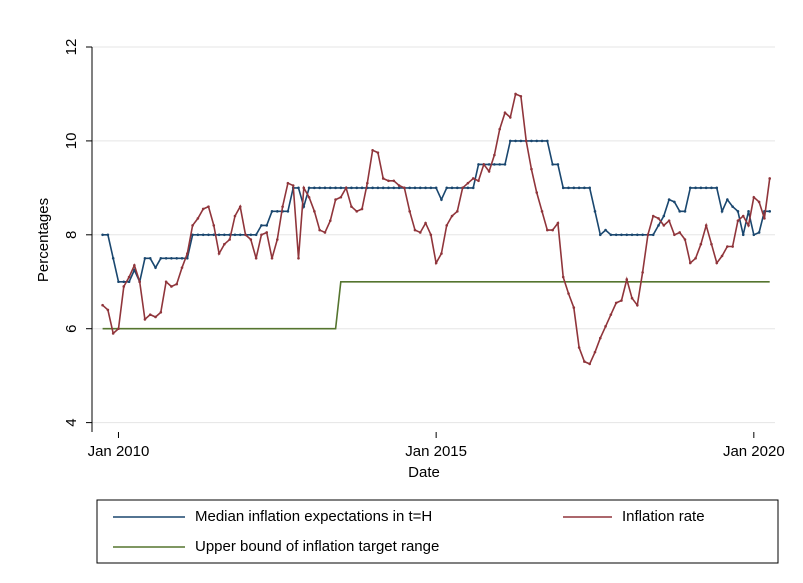 Image resolution: width=803 pixels, height=583 pixels. Describe the element at coordinates (663, 516) in the screenshot. I see `legend-label: Inflation rate` at that location.